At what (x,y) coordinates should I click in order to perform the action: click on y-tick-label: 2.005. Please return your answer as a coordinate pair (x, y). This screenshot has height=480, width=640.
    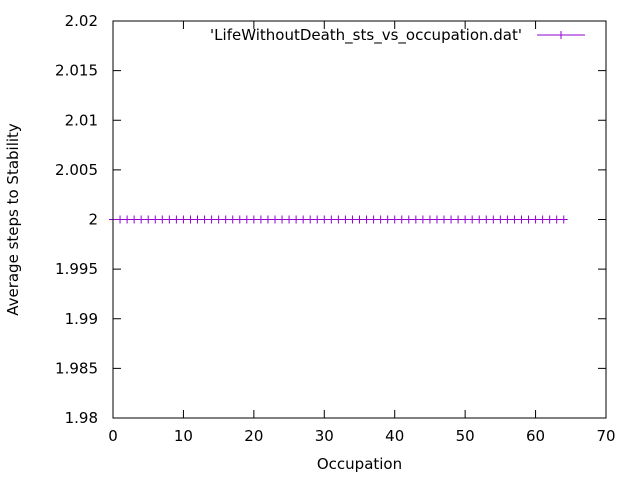
    Looking at the image, I should click on (76, 170).